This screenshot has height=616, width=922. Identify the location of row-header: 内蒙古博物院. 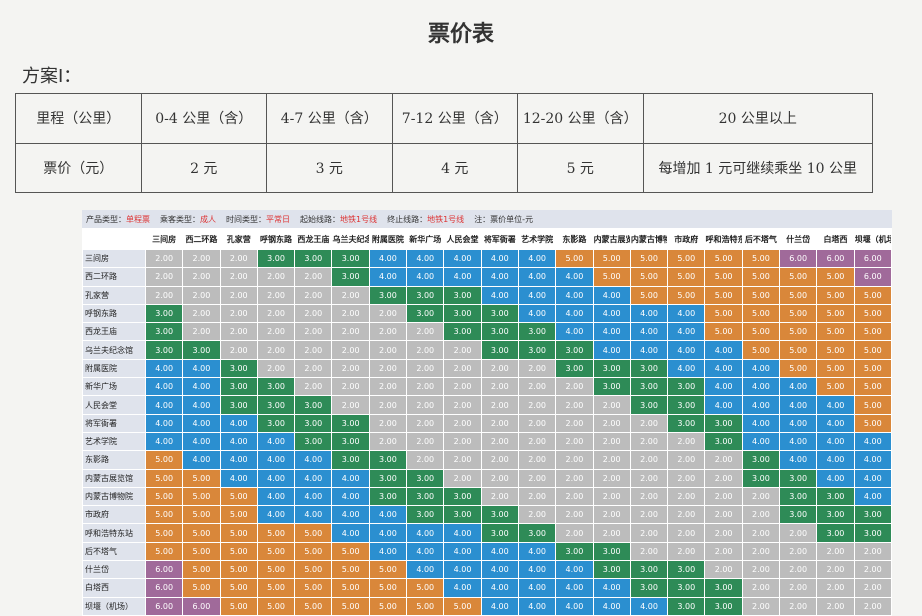
(114, 496).